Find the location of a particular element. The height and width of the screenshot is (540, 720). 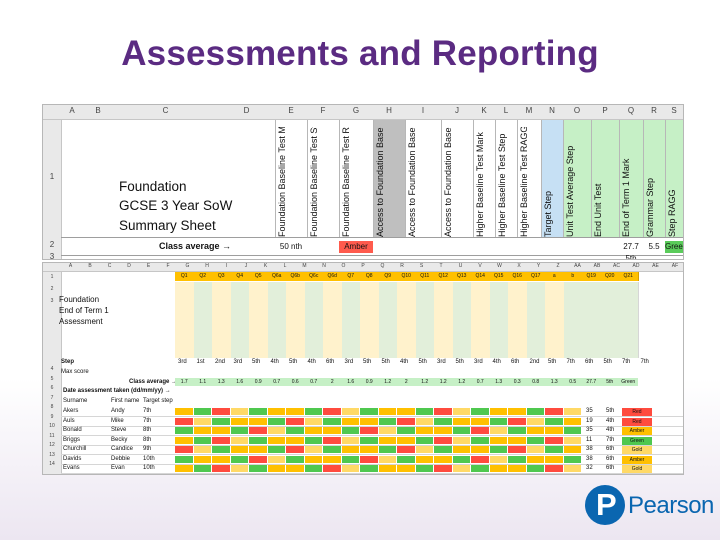

vertical-header-text: Higher Baseline Test Mark is located at coordinates (480, 184).